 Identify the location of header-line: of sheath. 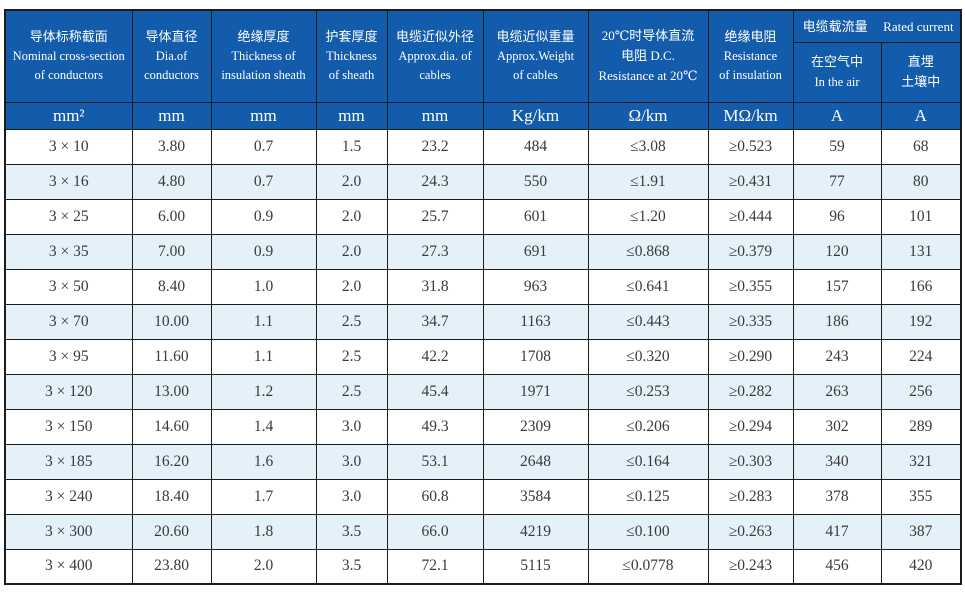
(351, 75).